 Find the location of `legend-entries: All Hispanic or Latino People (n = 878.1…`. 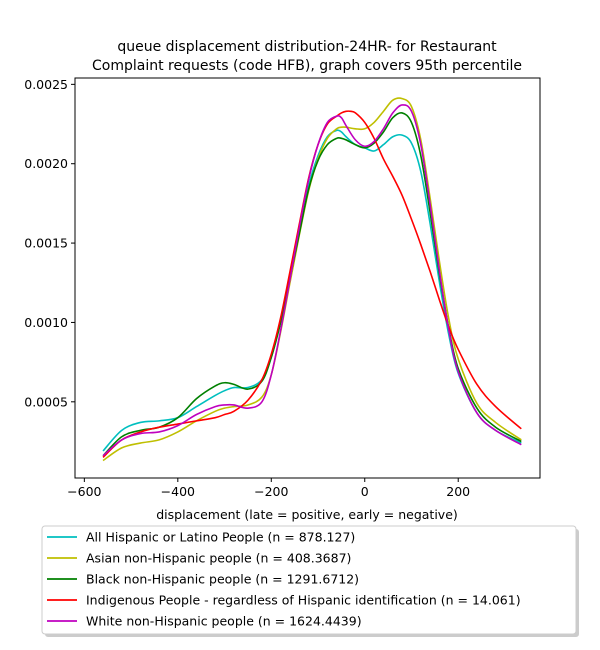

legend-entries: All Hispanic or Latino People (n = 878.1… is located at coordinates (284, 579).